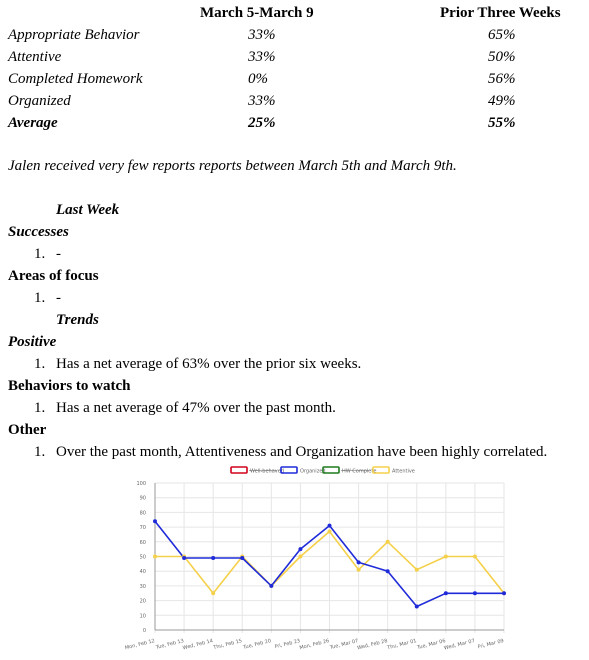 The width and height of the screenshot is (589, 660). What do you see at coordinates (262, 123) in the screenshot?
I see `row-current-average: 25%` at bounding box center [262, 123].